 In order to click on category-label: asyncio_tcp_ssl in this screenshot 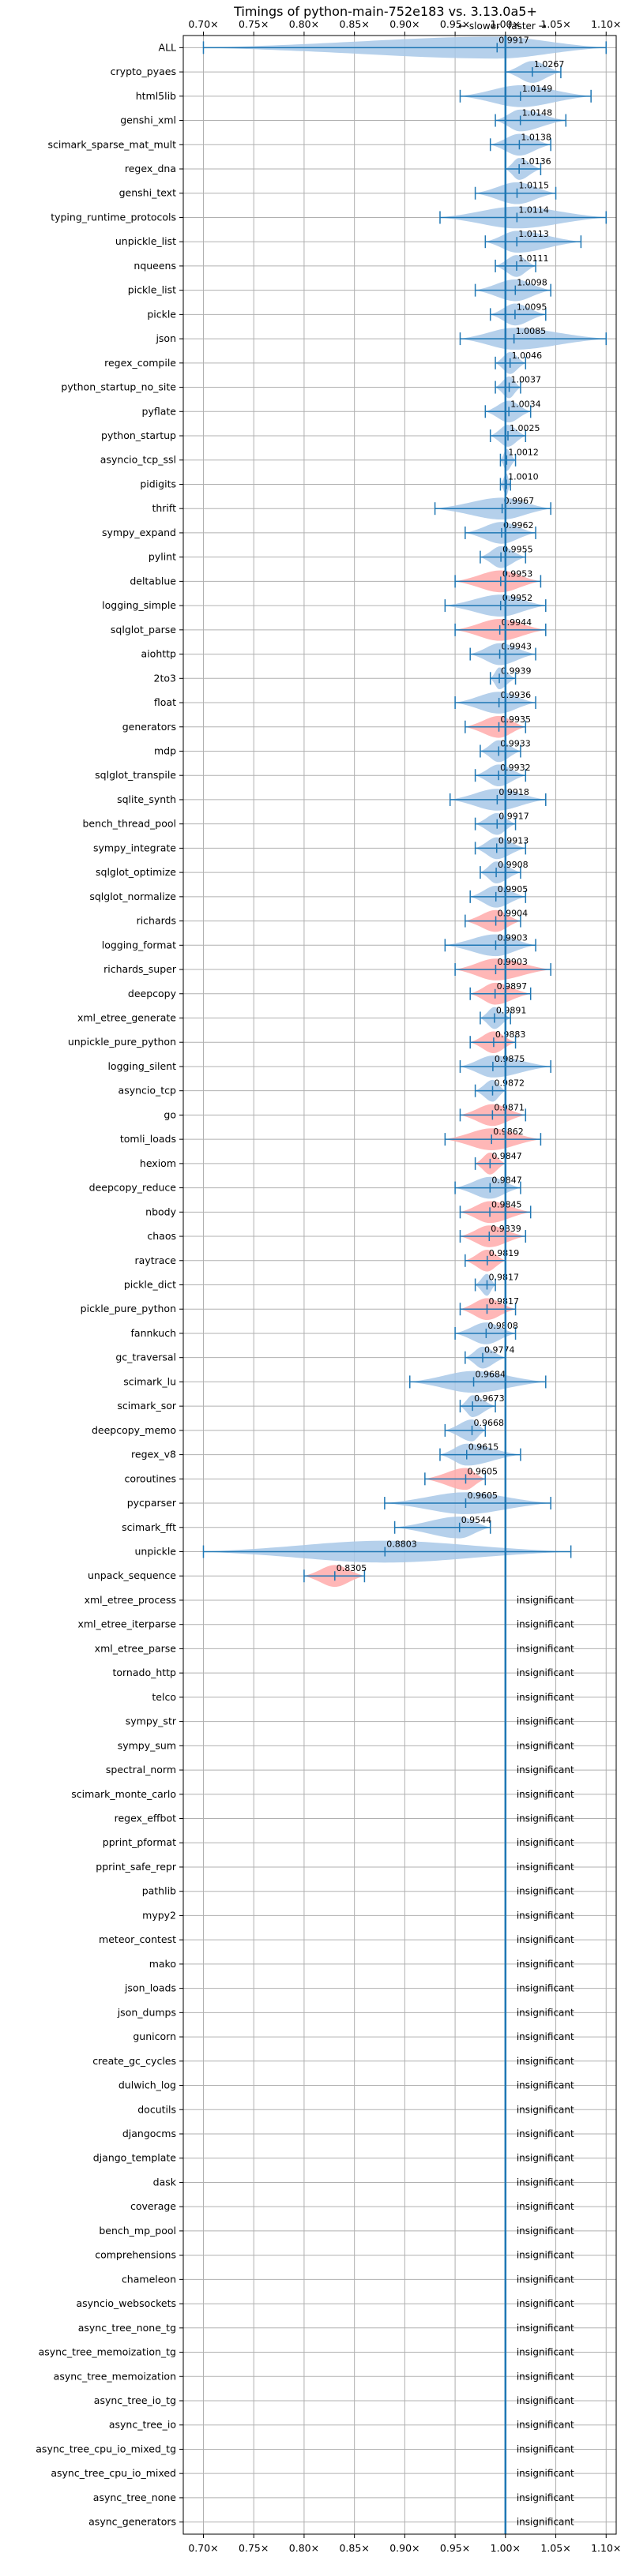, I will do `click(138, 460)`.